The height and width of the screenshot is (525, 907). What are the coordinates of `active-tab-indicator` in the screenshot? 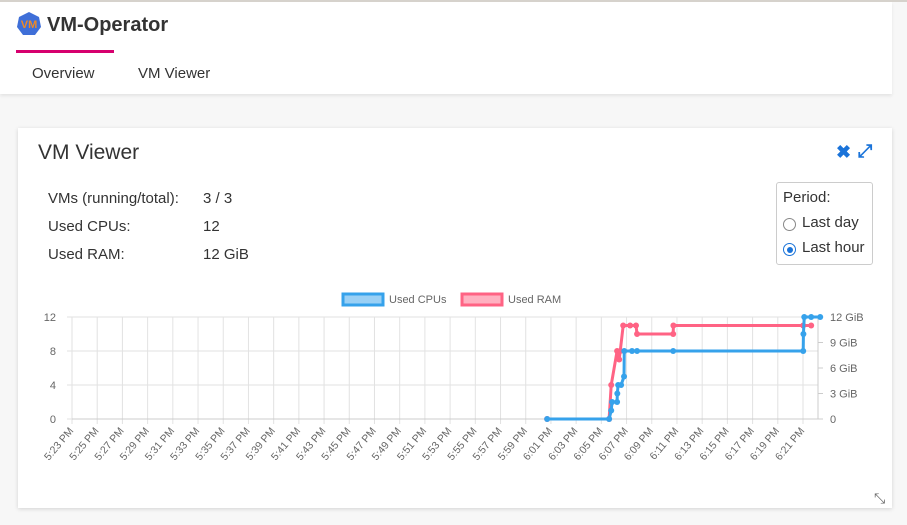 It's located at (65, 51).